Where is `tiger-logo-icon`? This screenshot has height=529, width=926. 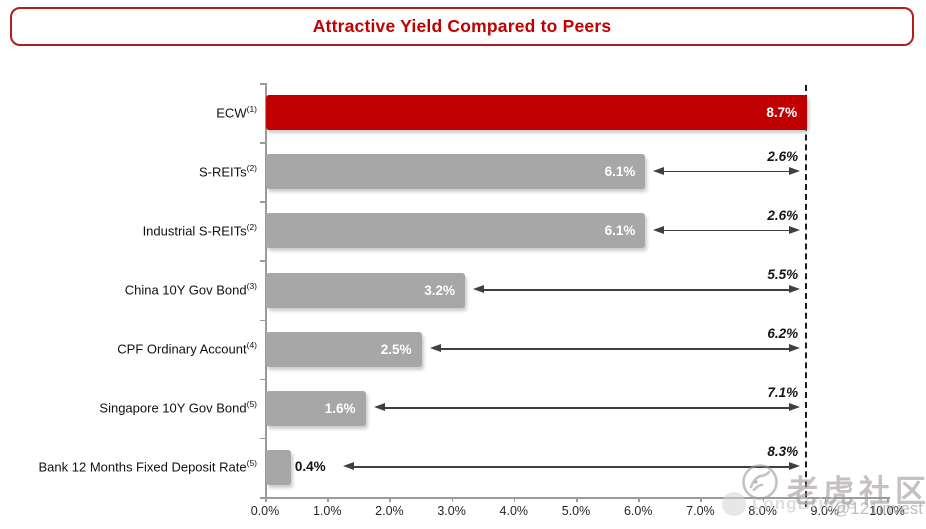 tiger-logo-icon is located at coordinates (760, 484).